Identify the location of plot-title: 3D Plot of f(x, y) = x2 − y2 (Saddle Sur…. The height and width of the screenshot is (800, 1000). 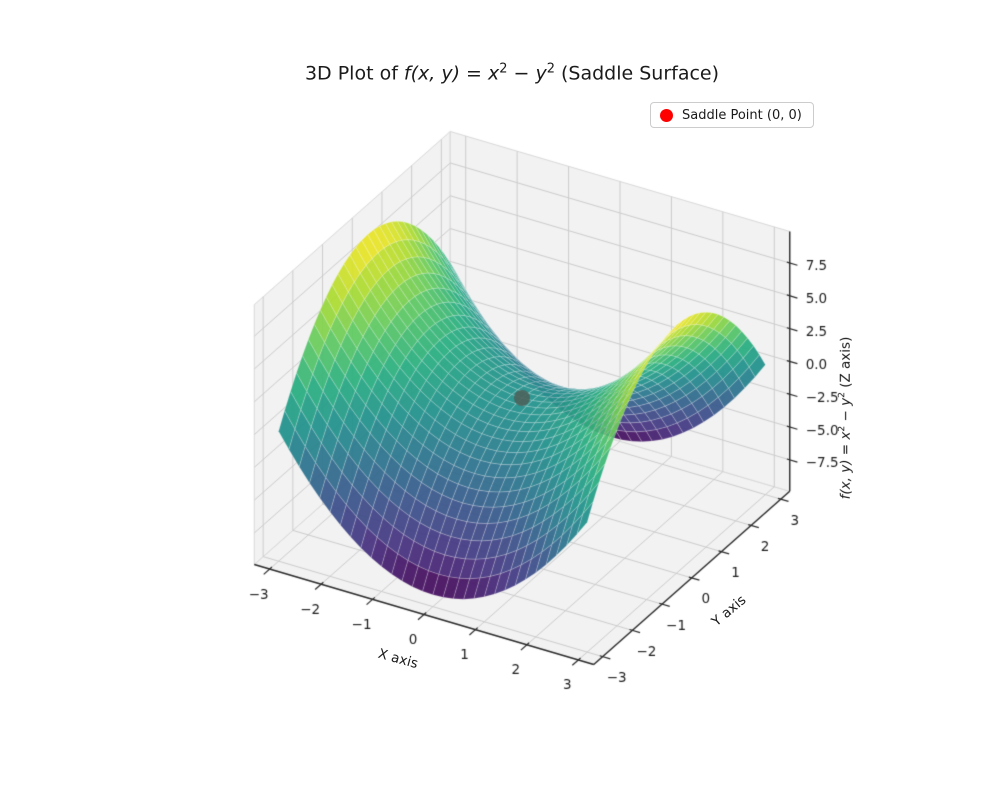
(512, 73).